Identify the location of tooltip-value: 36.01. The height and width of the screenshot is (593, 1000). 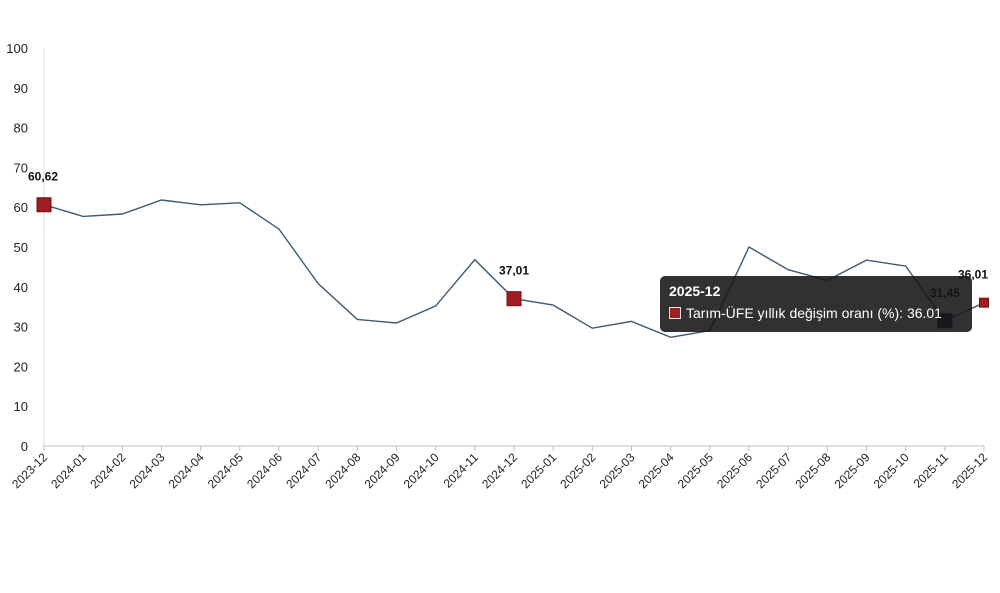
(924, 313).